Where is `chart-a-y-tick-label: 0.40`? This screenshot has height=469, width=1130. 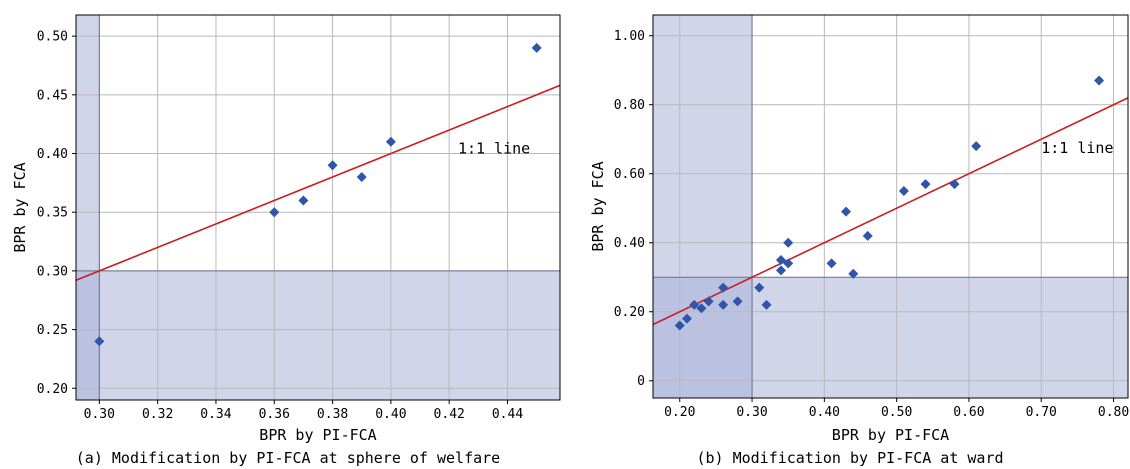
chart-a-y-tick-label: 0.40 is located at coordinates (52, 154).